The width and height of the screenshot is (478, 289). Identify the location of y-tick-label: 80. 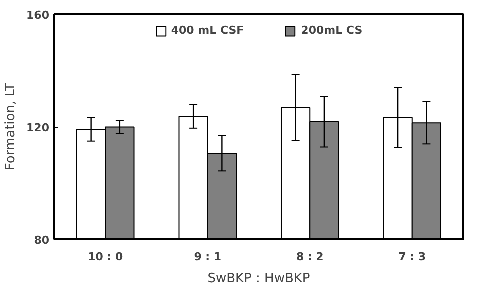
(42, 240).